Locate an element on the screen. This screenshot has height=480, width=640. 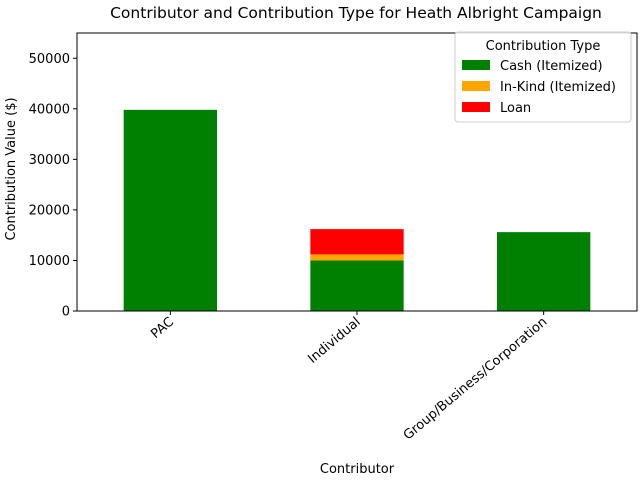
legend-label-0: Cash (Itemized) is located at coordinates (551, 66).